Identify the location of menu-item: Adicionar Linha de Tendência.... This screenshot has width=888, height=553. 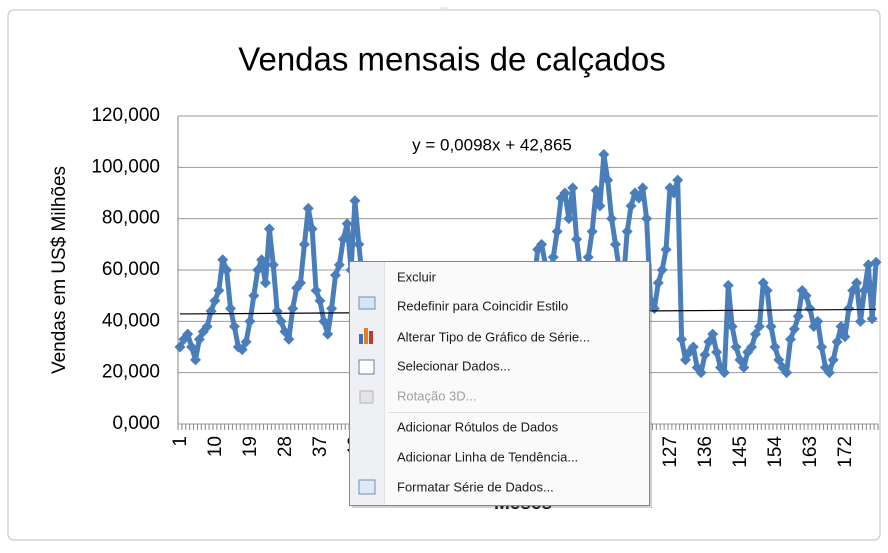
(487, 456).